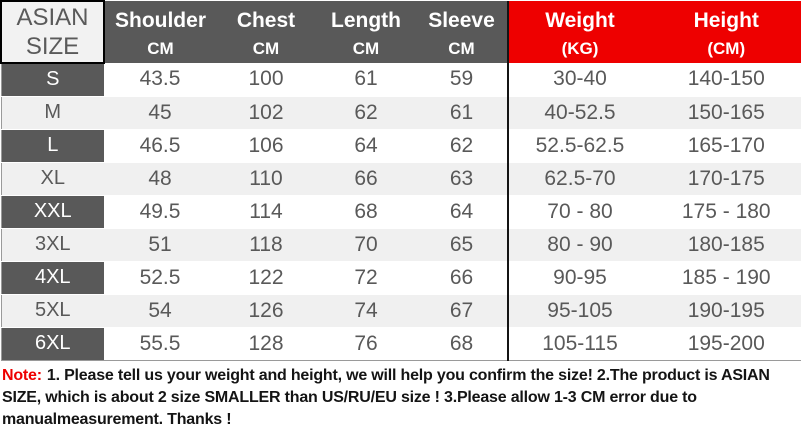 This screenshot has width=801, height=436. Describe the element at coordinates (160, 20) in the screenshot. I see `column-label: Shoulder` at that location.